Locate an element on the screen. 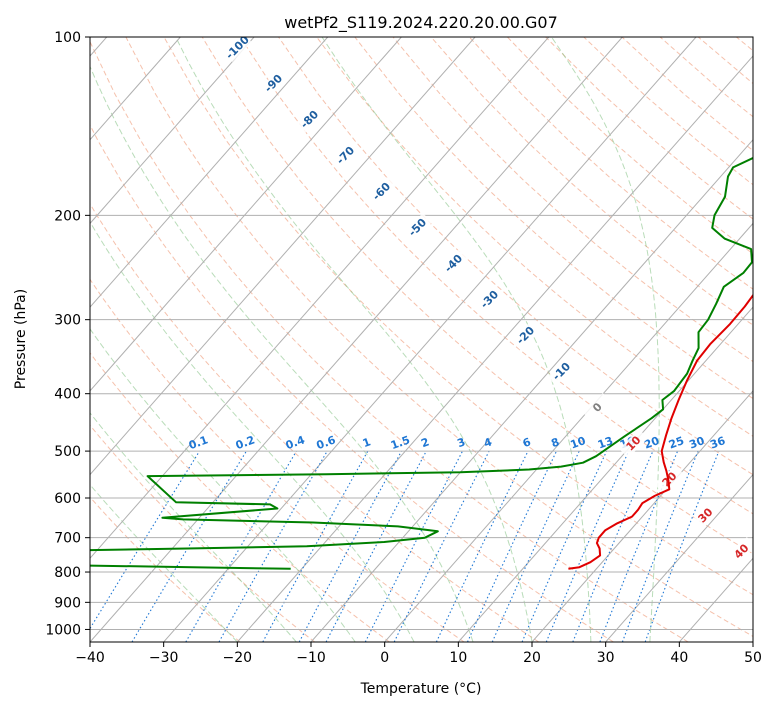 The width and height of the screenshot is (775, 708). moist-adiabat is located at coordinates (164, 562).